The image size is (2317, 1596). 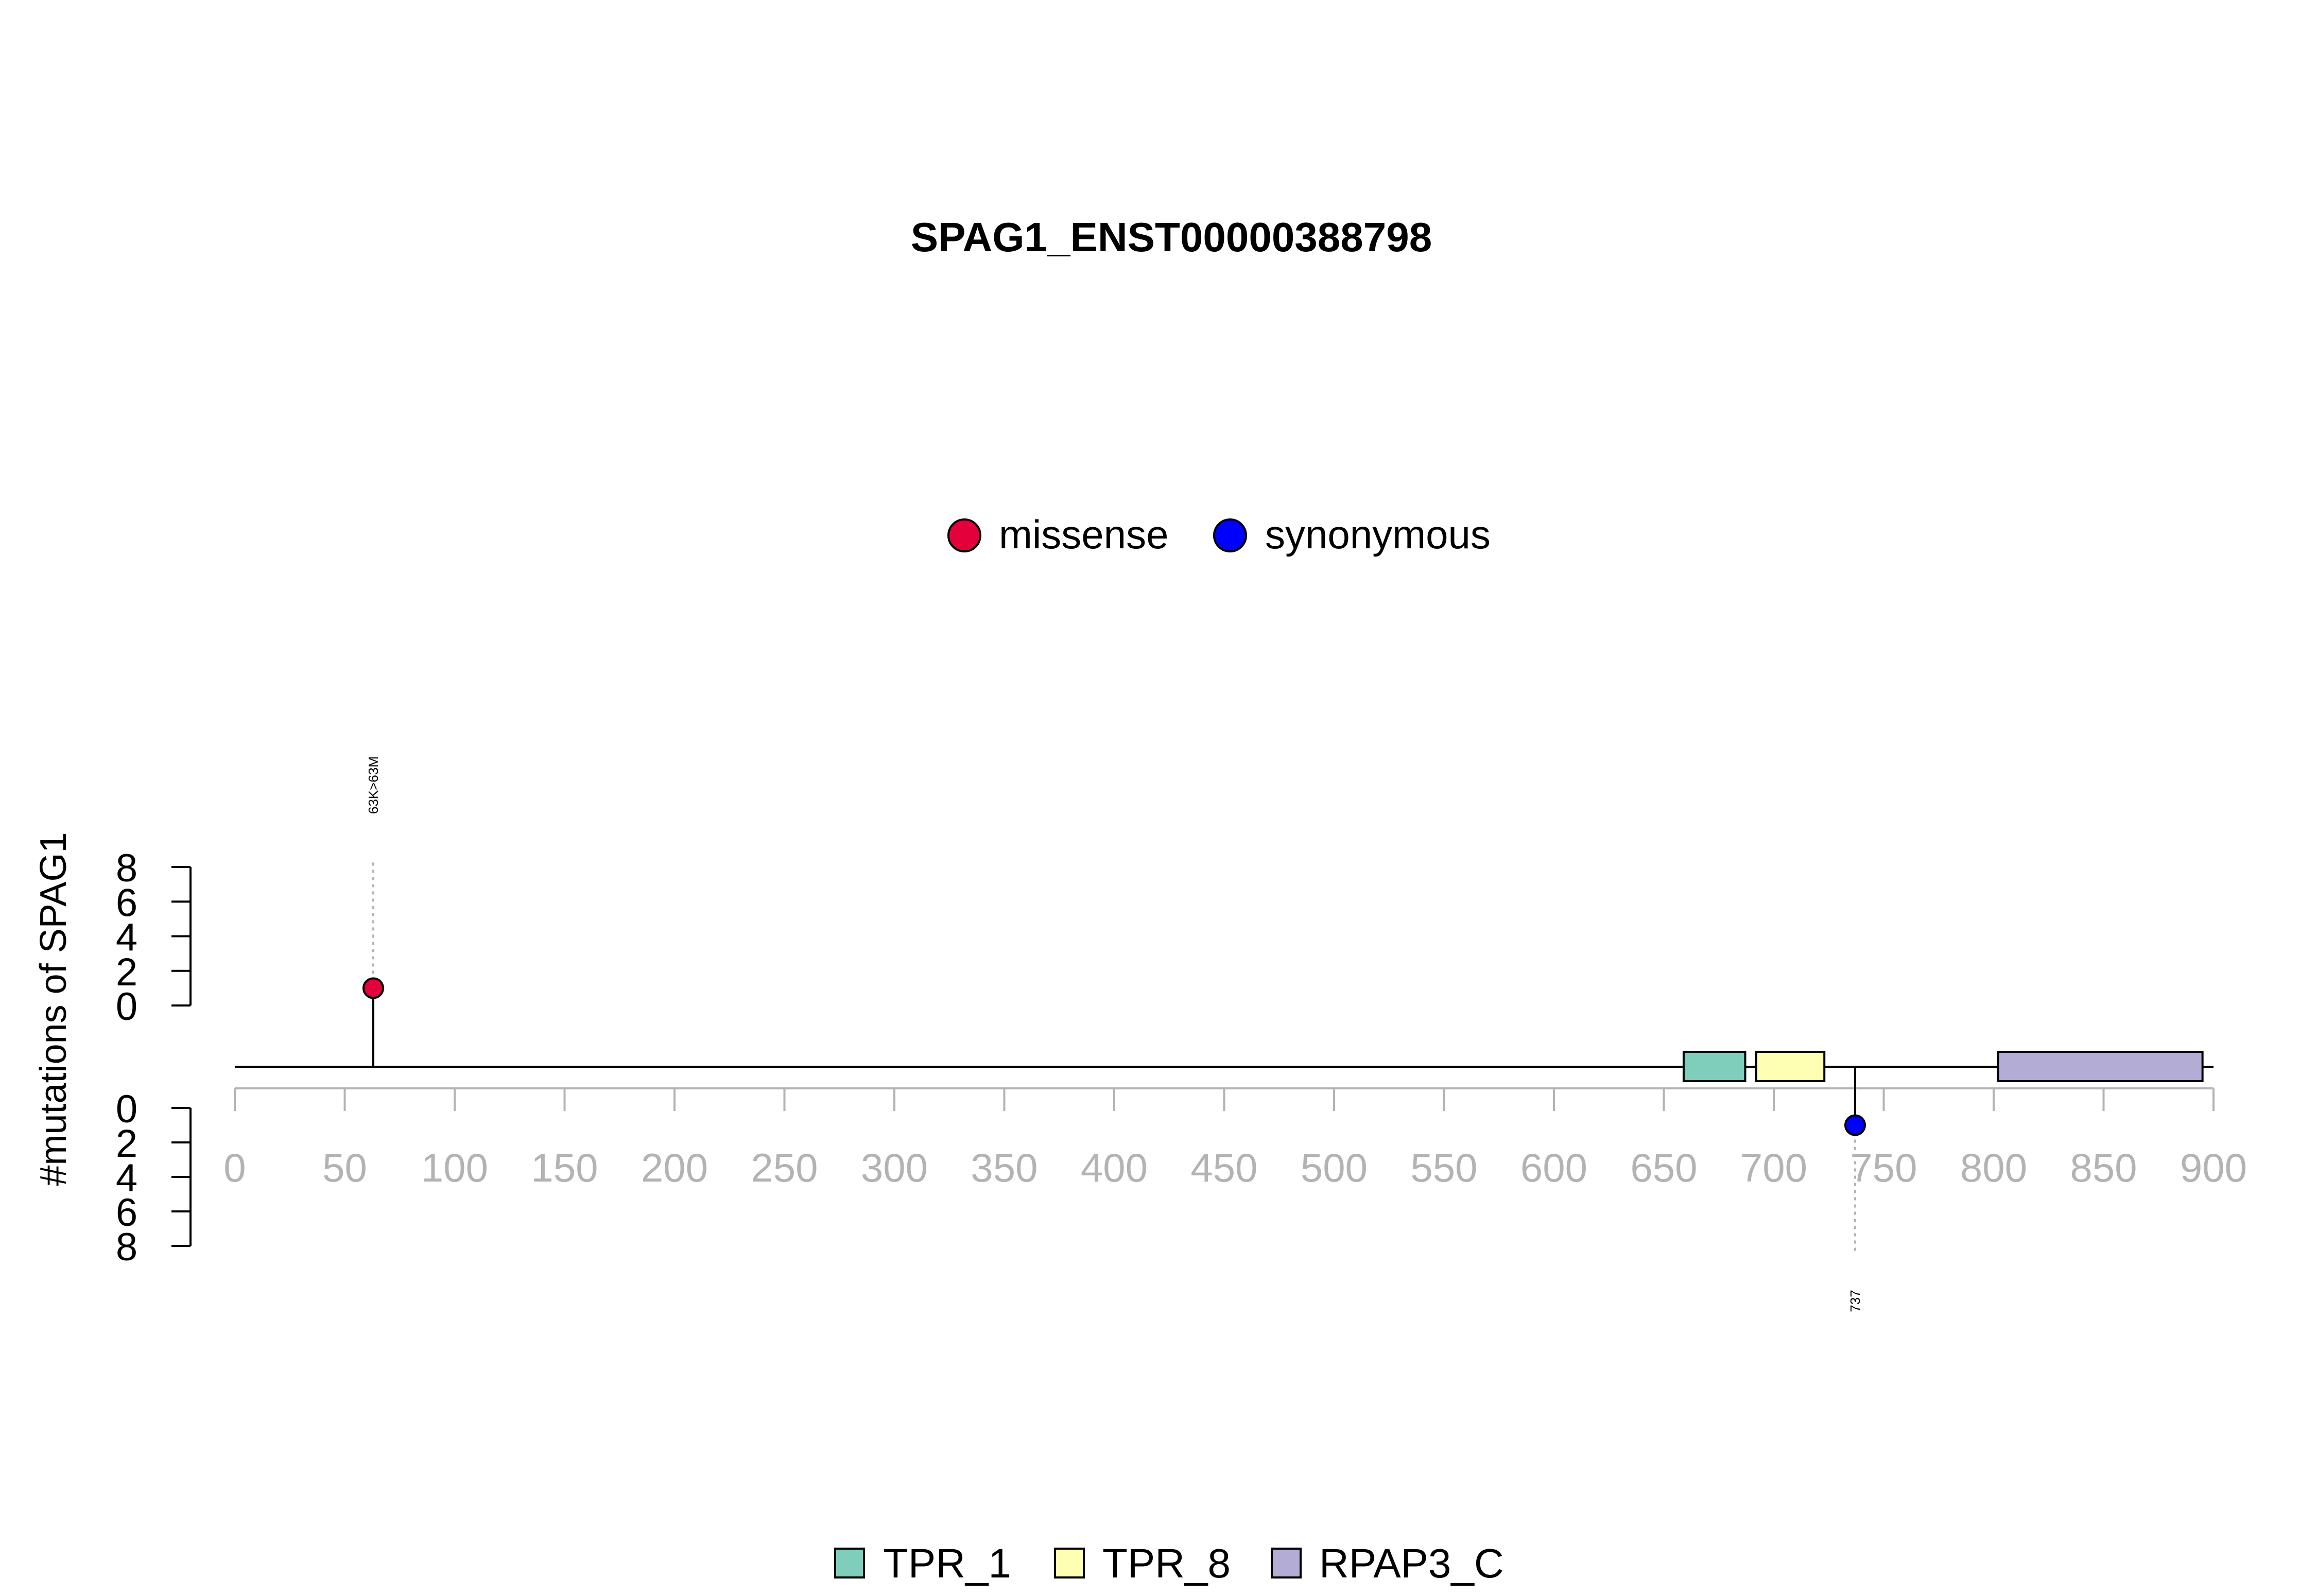 What do you see at coordinates (1663, 1167) in the screenshot?
I see `x-tick-label: 650` at bounding box center [1663, 1167].